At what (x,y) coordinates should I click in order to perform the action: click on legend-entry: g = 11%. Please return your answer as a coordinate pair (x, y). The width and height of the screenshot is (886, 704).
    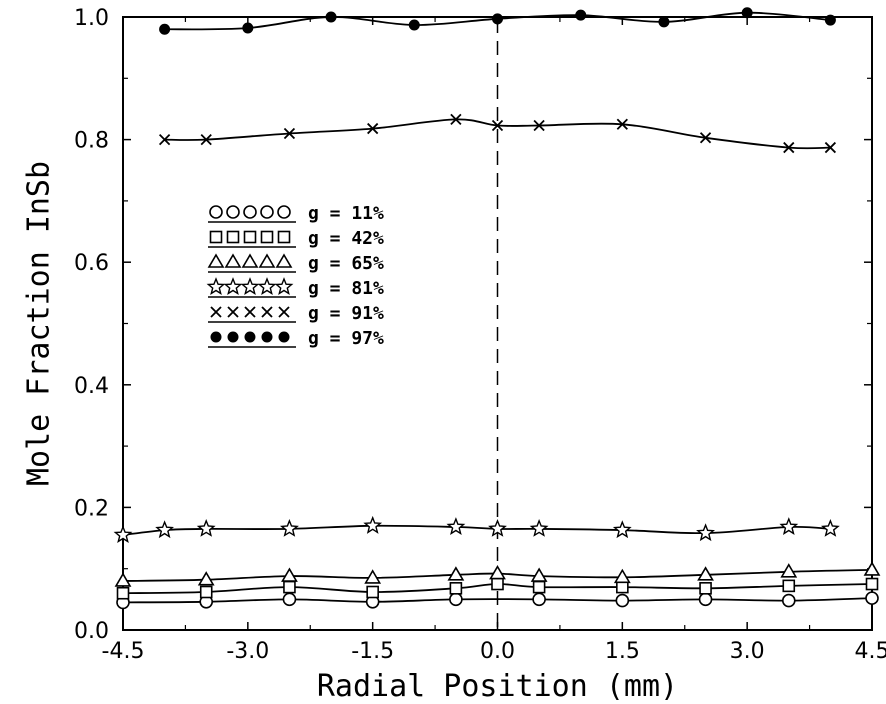
    Looking at the image, I should click on (296, 213).